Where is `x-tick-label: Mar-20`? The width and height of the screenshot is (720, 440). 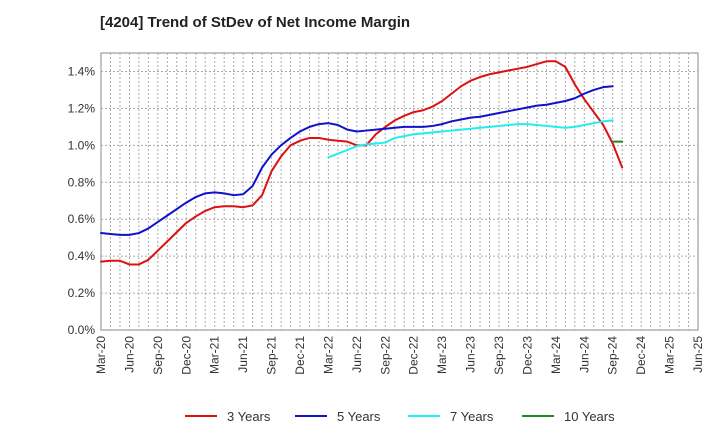
x-tick-label: Mar-20 is located at coordinates (101, 355).